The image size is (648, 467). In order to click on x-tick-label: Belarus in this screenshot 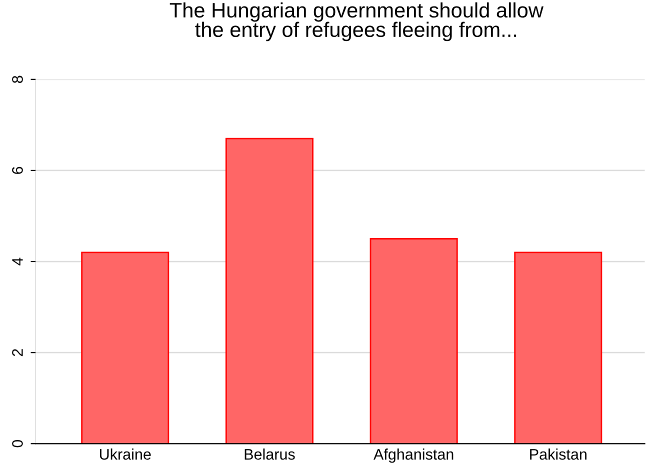, I will do `click(269, 454)`.